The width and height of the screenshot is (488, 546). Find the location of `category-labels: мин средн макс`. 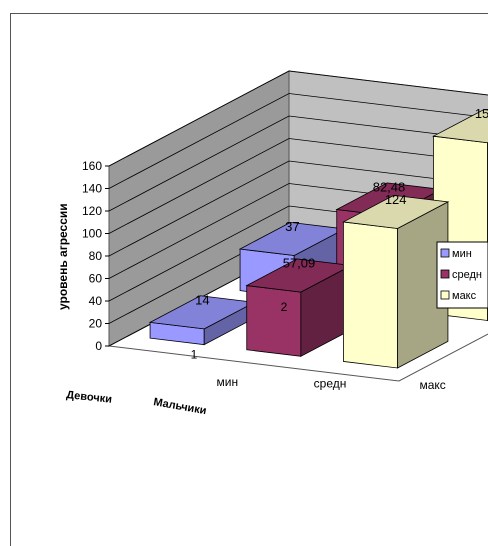

category-labels: мин средн макс is located at coordinates (331, 383).